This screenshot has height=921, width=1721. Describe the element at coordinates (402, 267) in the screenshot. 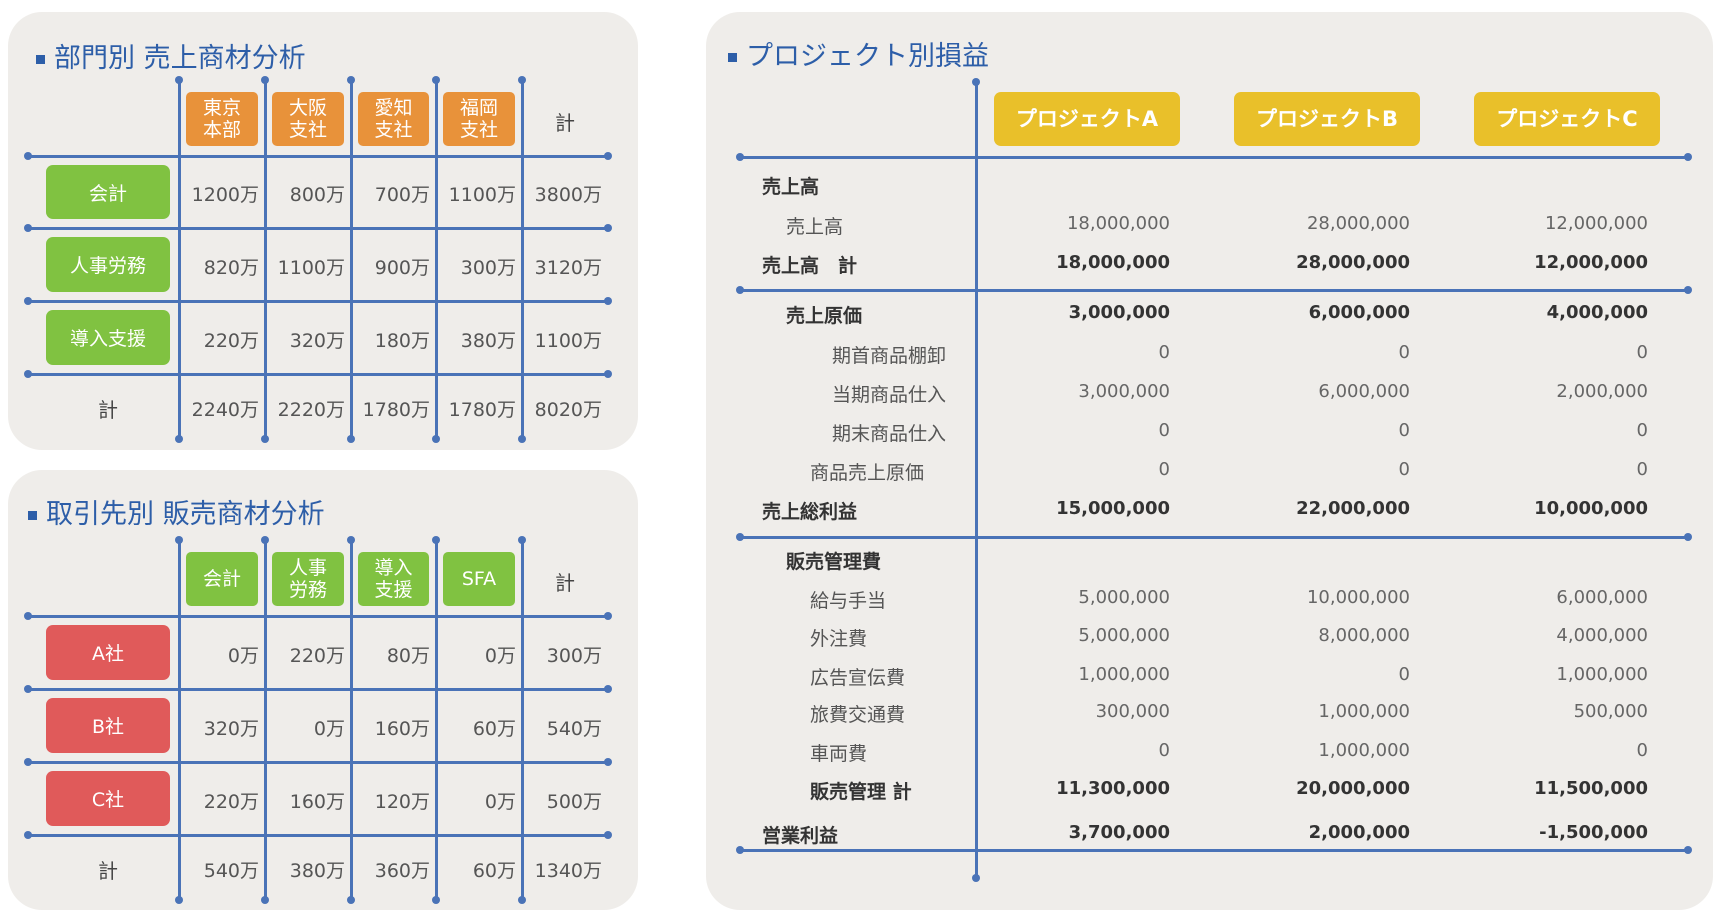

I see `table-cell: 900万` at that location.